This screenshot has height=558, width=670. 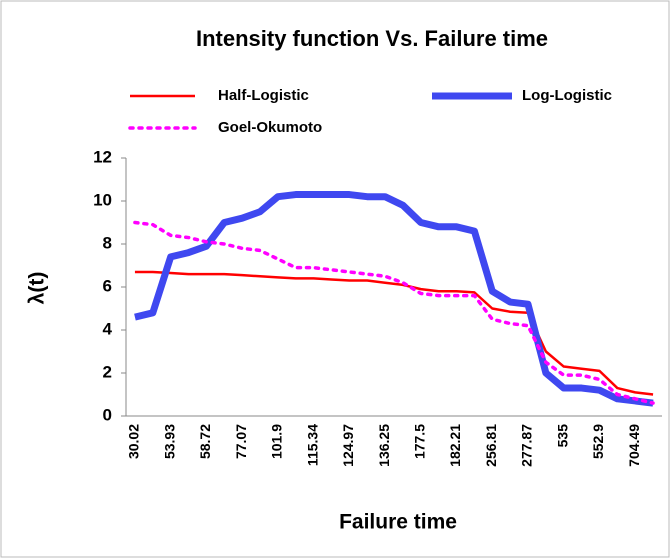 I want to click on y-tick-label: 6, so click(x=107, y=285).